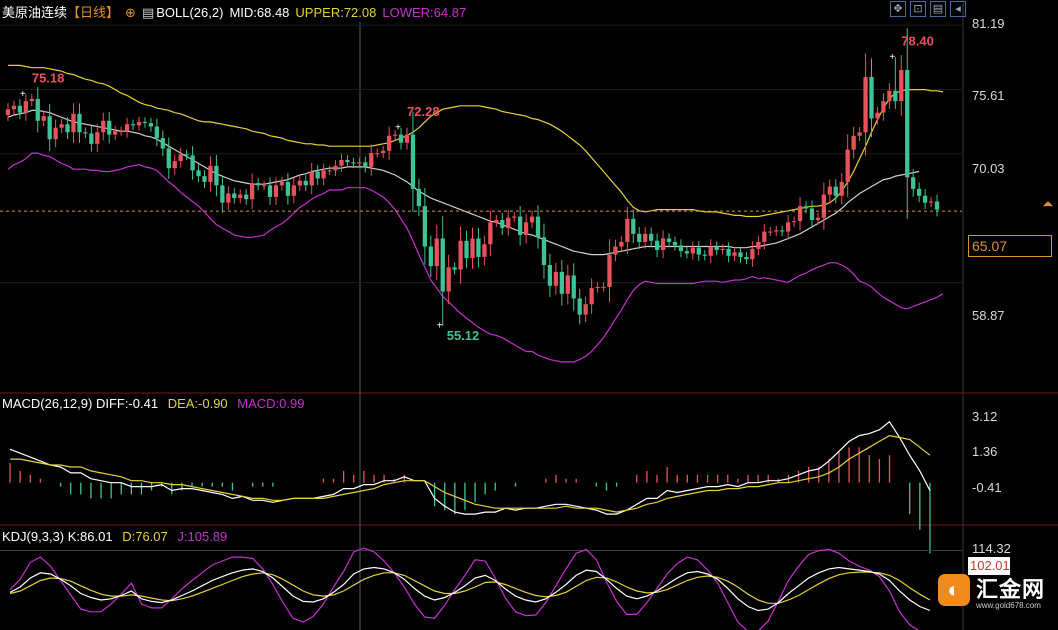 The image size is (1058, 630). I want to click on logo-icon: ◐, so click(954, 590).